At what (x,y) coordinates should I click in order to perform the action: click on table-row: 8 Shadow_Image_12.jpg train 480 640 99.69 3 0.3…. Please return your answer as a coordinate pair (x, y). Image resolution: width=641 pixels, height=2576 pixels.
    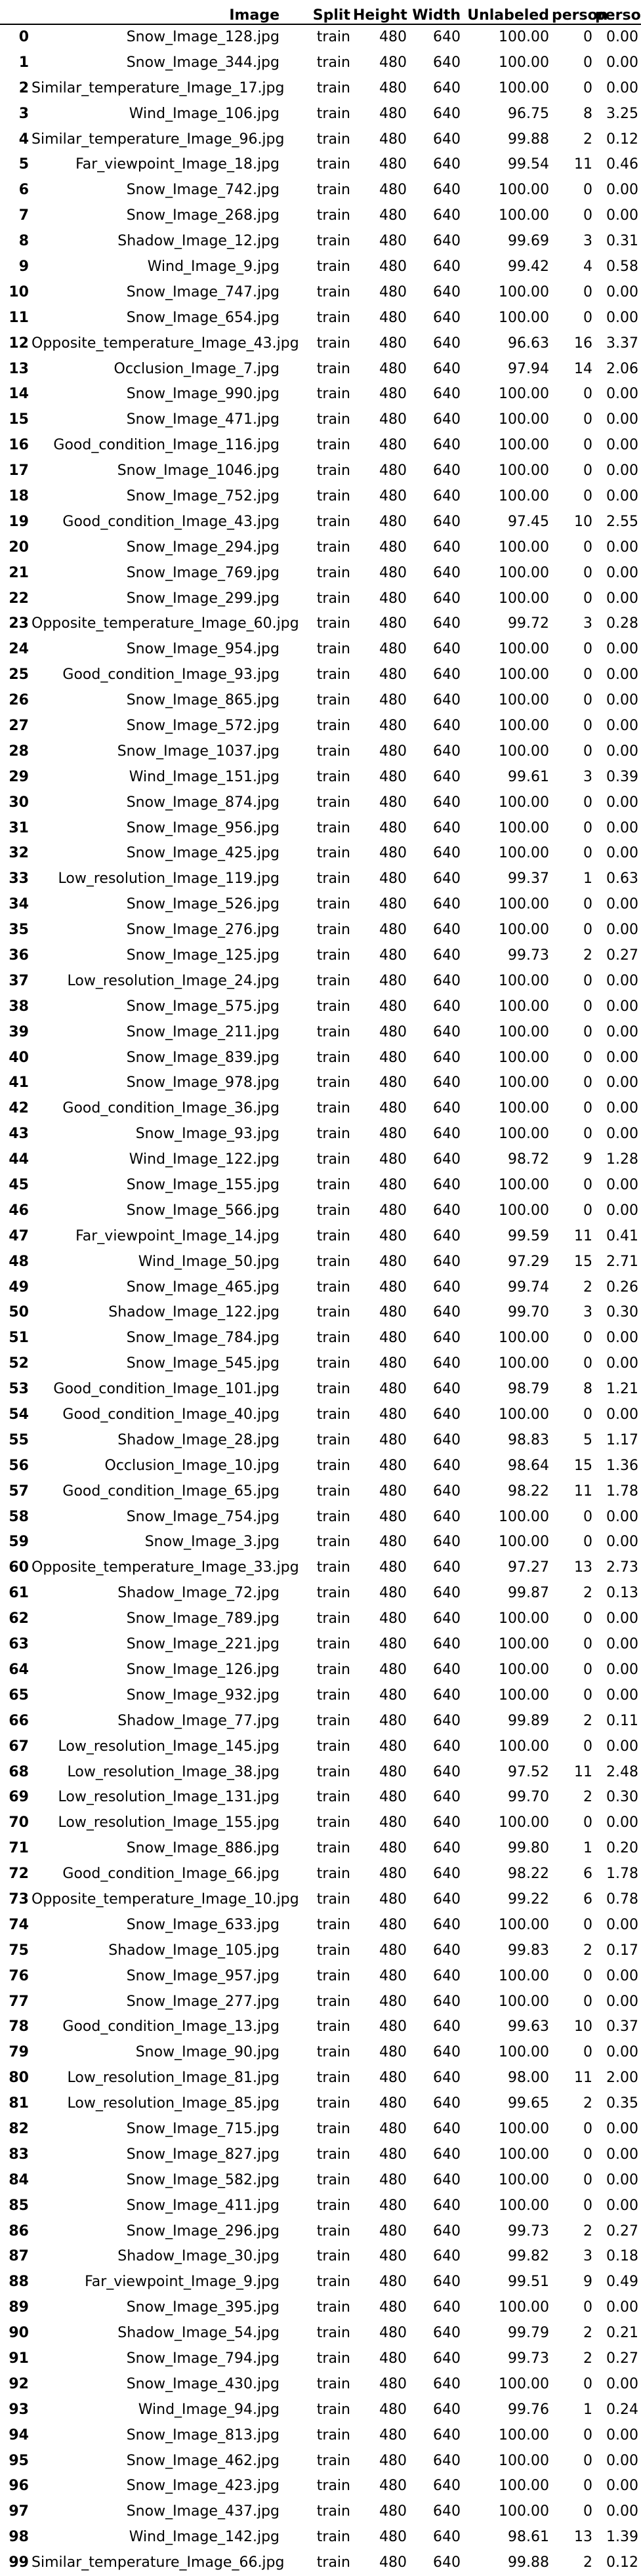
    Looking at the image, I should click on (320, 241).